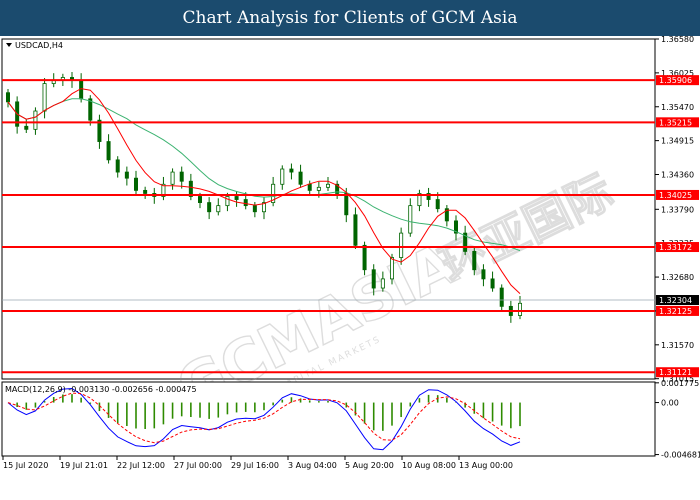 This screenshot has width=700, height=500. What do you see at coordinates (675, 311) in the screenshot?
I see `level-tag-label: 1.32125` at bounding box center [675, 311].